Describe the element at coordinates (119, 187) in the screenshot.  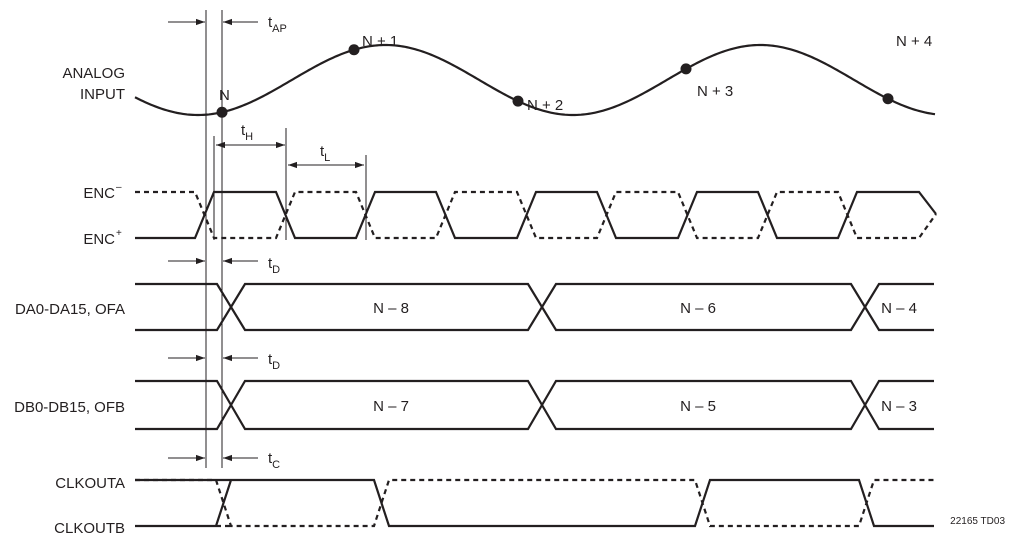
I see `enc-minus-superscript: –` at that location.